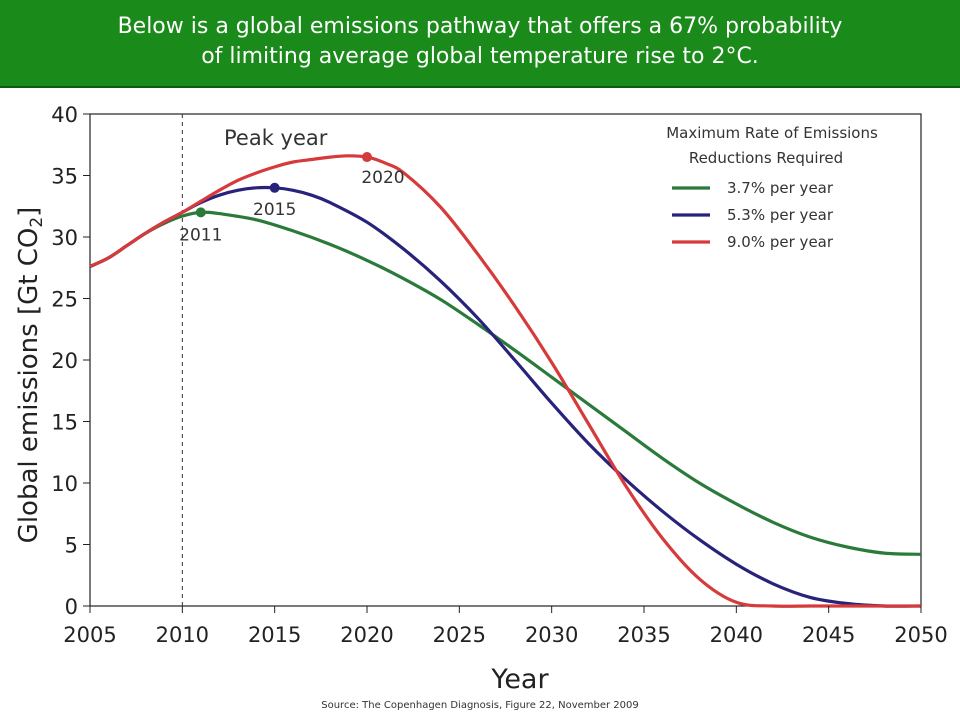 The image size is (960, 720). What do you see at coordinates (366, 635) in the screenshot?
I see `x-tick-label: 2020` at bounding box center [366, 635].